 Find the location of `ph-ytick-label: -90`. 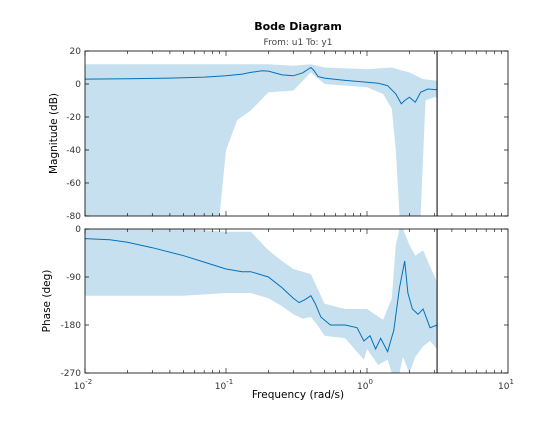

ph-ytick-label: -90 is located at coordinates (73, 278).